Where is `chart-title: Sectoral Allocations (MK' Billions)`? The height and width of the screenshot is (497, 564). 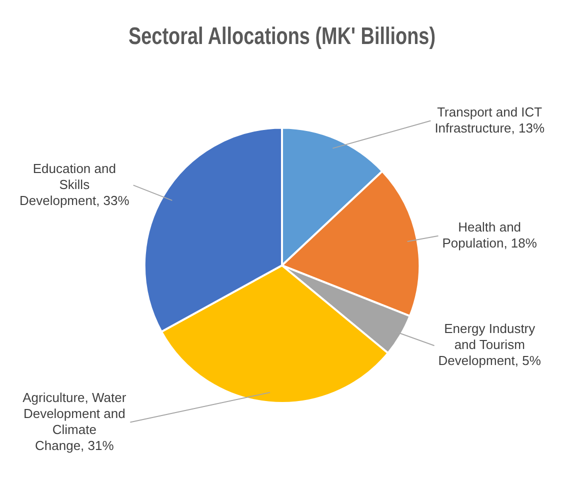
chart-title: Sectoral Allocations (MK' Billions) is located at coordinates (282, 36).